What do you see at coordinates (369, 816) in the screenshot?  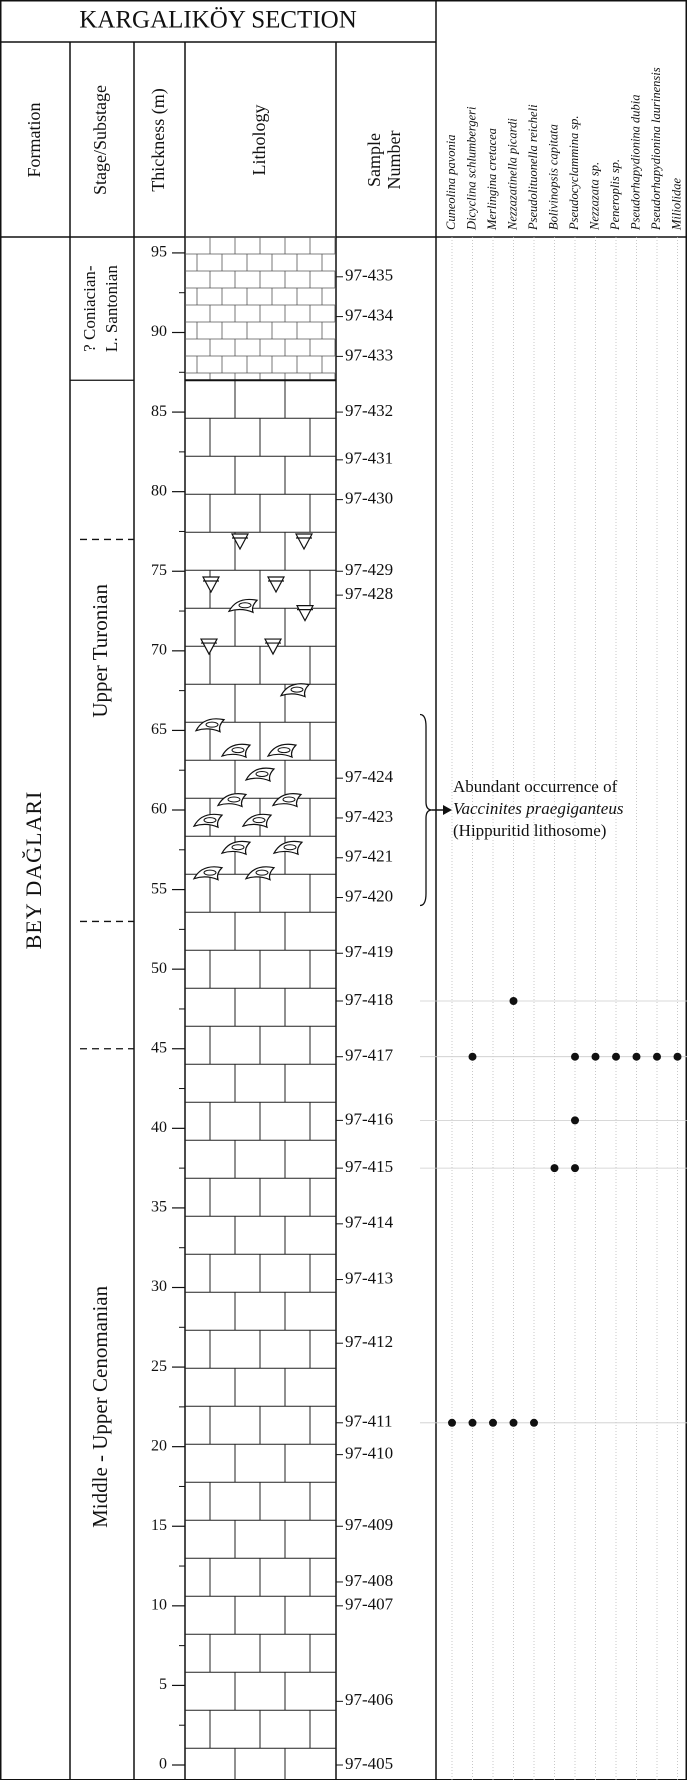 I see `sample-label: 97-423` at bounding box center [369, 816].